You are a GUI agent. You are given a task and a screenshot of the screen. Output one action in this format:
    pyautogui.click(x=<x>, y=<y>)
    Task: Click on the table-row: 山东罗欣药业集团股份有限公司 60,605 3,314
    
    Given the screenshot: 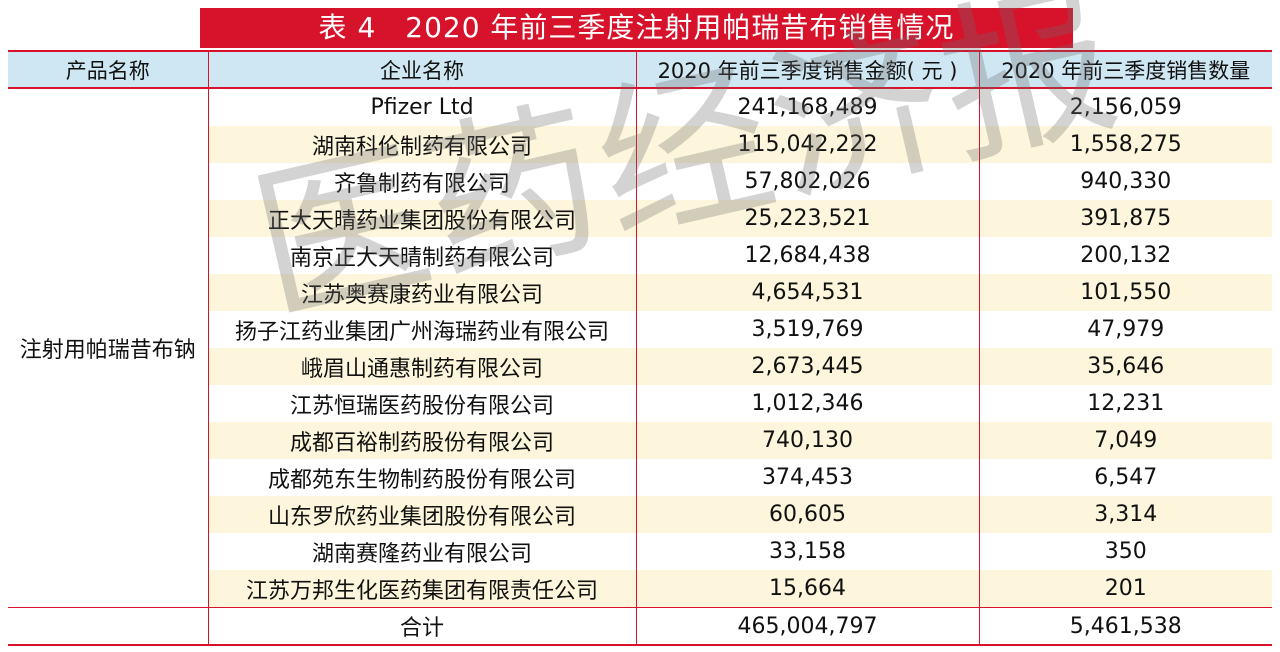 What is the action you would take?
    pyautogui.click(x=640, y=514)
    